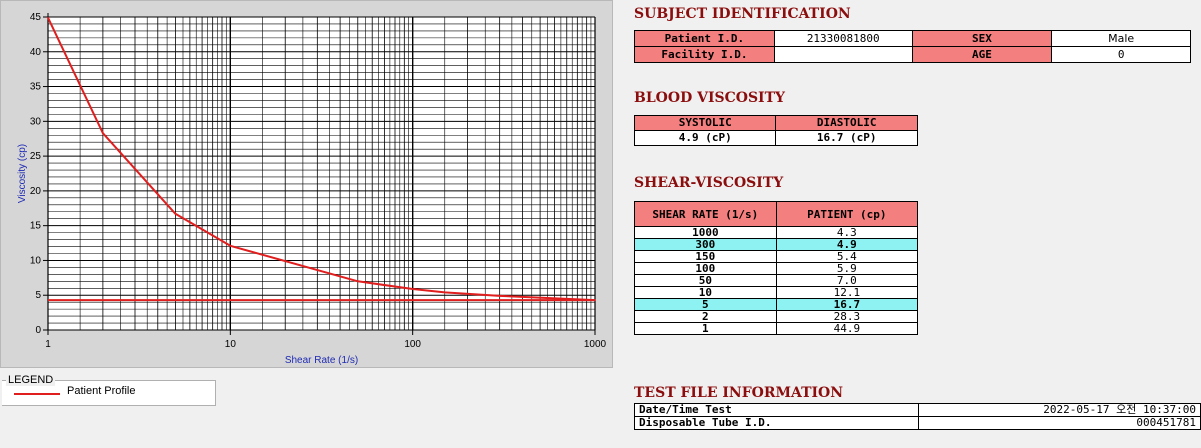  I want to click on shear-row: 50 7.0, so click(776, 280).